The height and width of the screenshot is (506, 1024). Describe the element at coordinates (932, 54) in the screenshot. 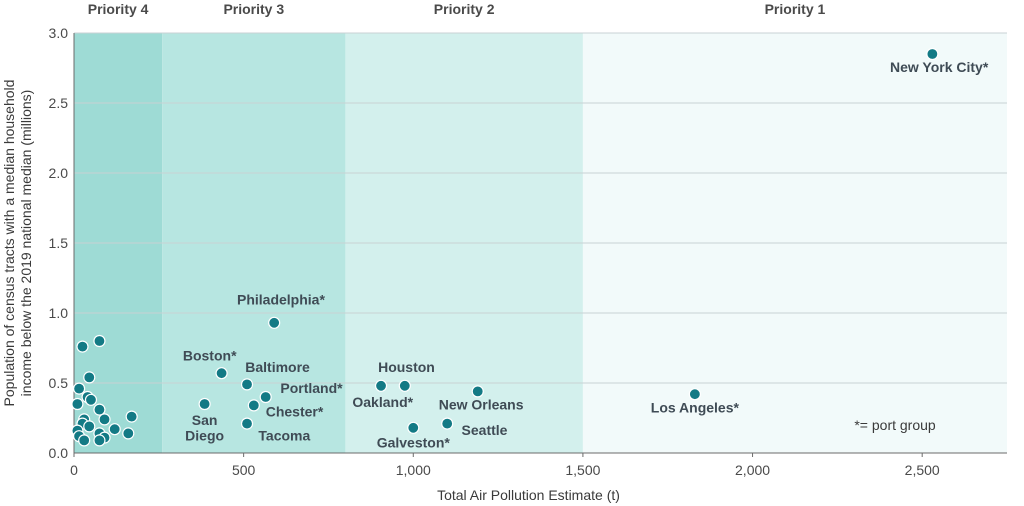

I see `point-new-york-city` at that location.